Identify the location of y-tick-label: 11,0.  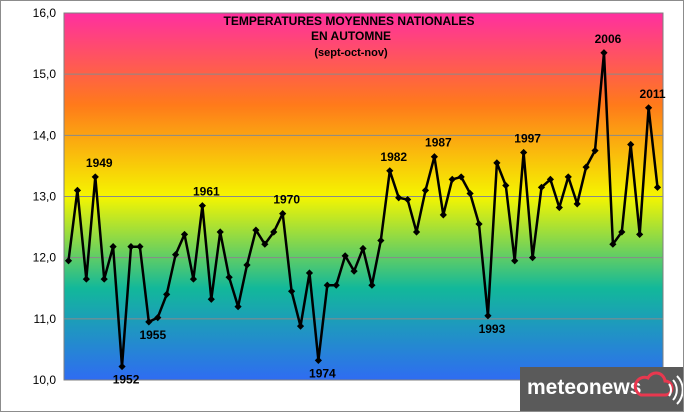
(45, 319).